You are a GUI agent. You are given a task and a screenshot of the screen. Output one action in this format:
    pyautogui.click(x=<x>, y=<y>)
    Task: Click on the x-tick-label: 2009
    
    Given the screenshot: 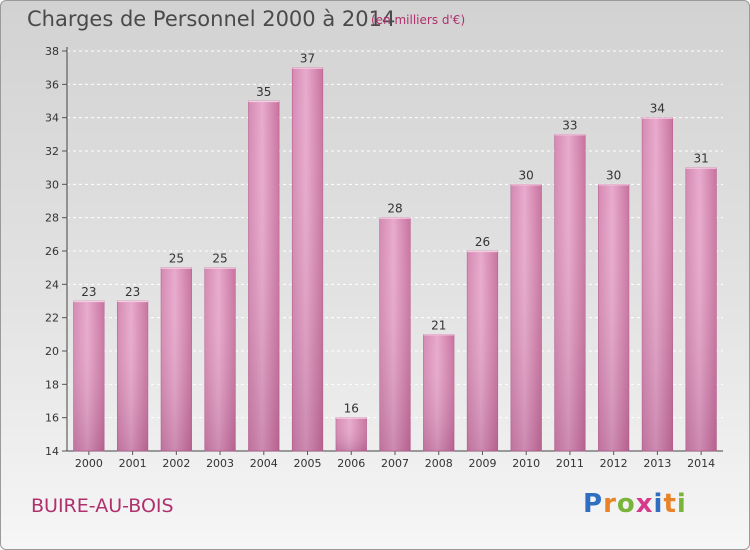 What is the action you would take?
    pyautogui.click(x=482, y=463)
    